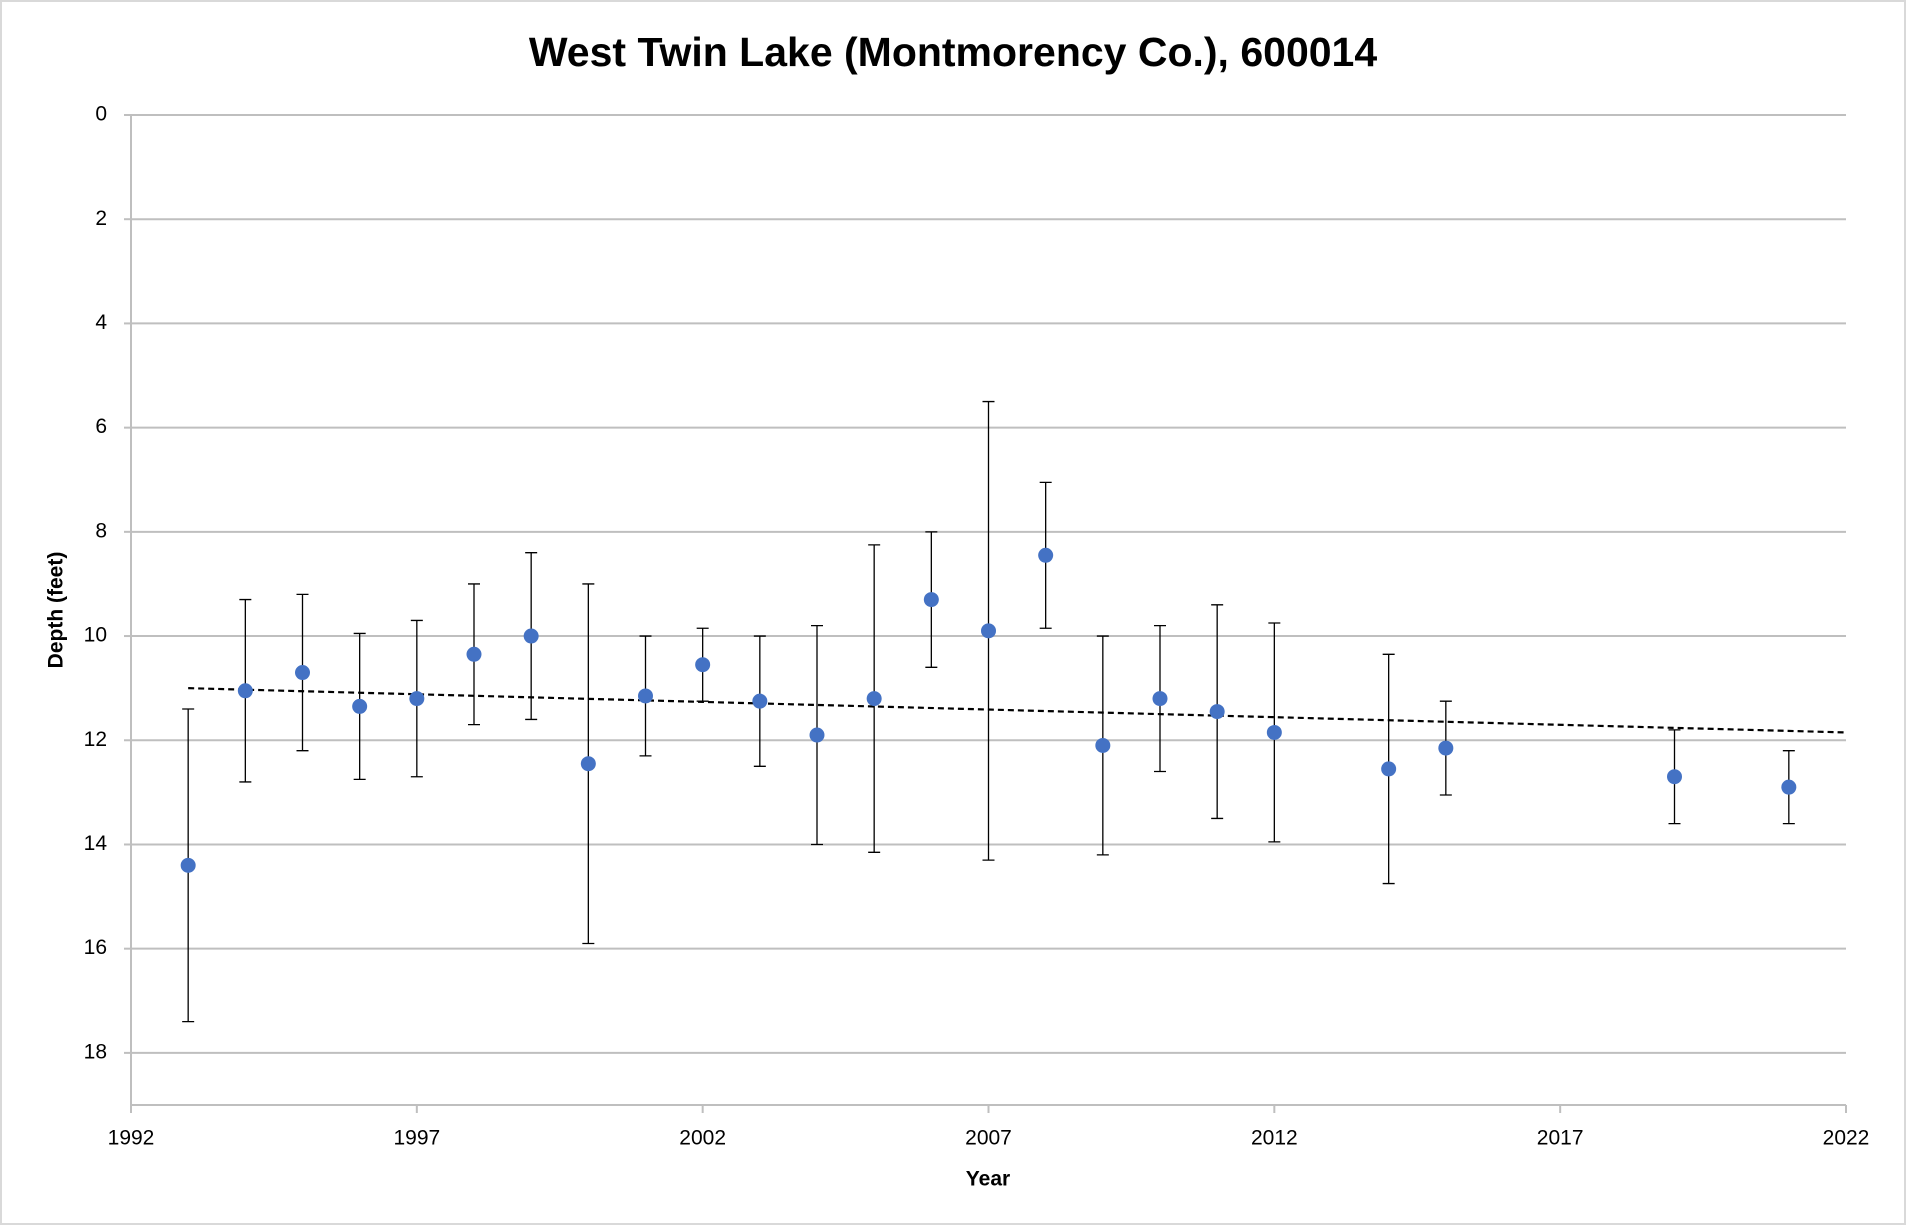 This screenshot has width=1906, height=1225. I want to click on x-tick-label: 2017, so click(1560, 1138).